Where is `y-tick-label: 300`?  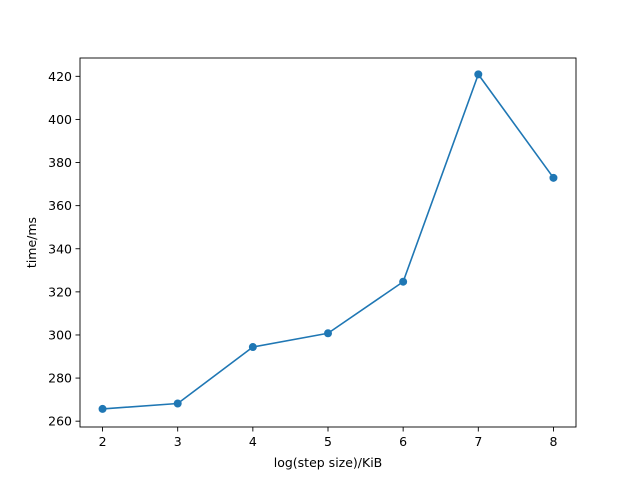 y-tick-label: 300 is located at coordinates (60, 334).